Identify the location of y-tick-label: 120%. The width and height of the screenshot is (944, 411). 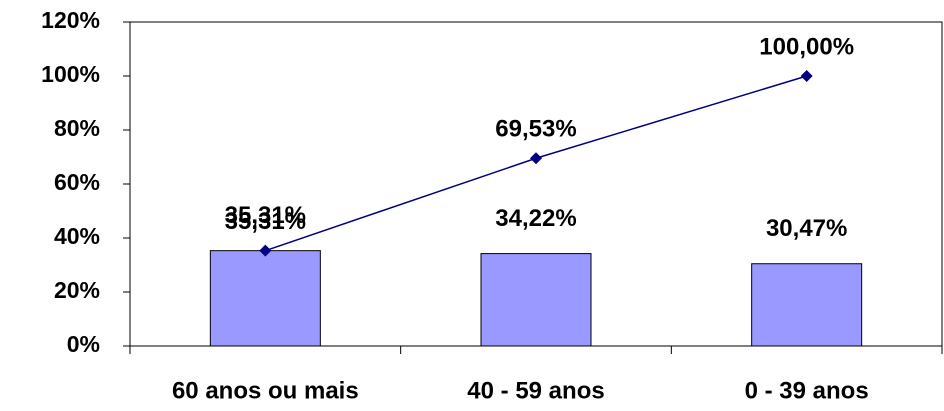
(70, 20).